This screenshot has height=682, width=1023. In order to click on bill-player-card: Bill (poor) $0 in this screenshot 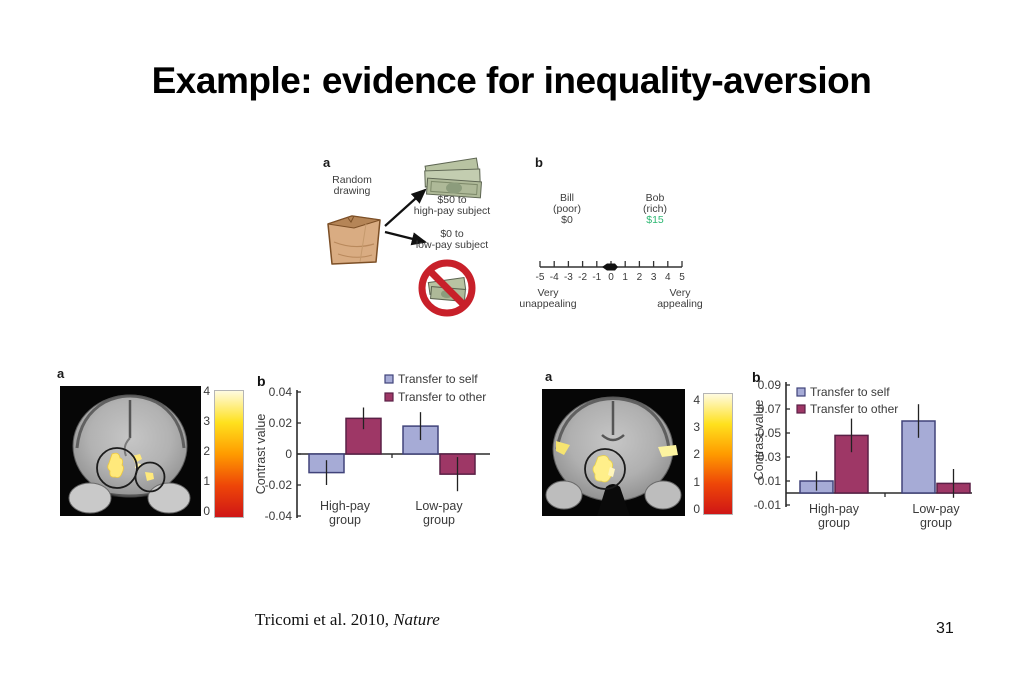, I will do `click(567, 209)`.